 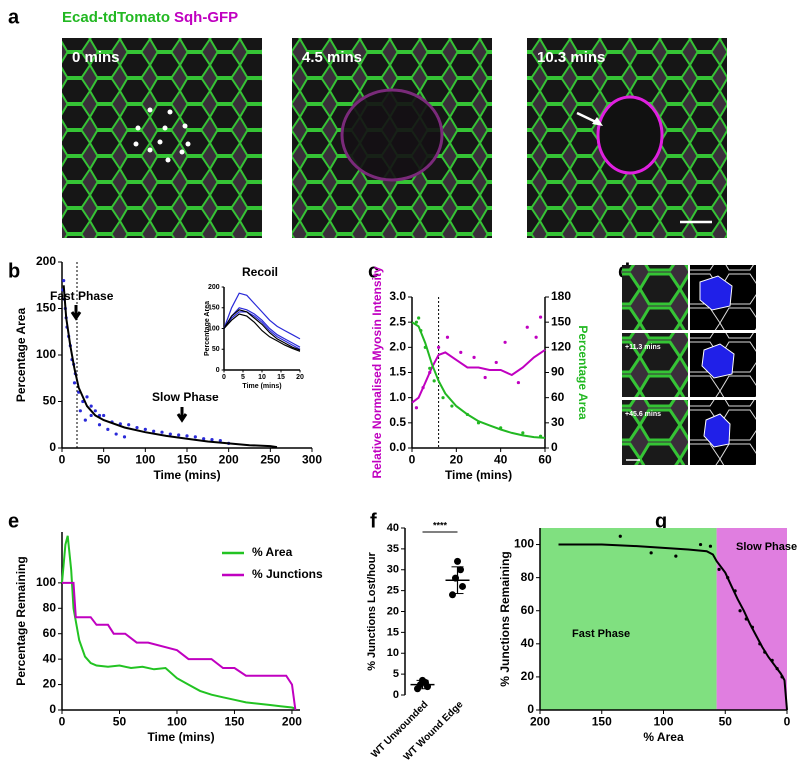 What do you see at coordinates (643, 347) in the screenshot?
I see `image-label: +11.3 mins` at bounding box center [643, 347].